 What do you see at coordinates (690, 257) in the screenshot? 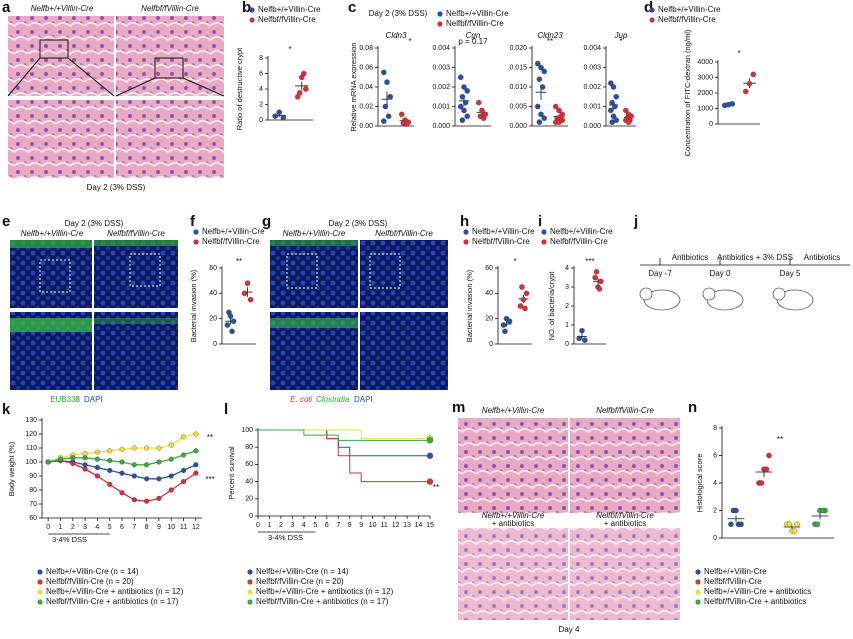
I see `phase-label: Antibiotics` at bounding box center [690, 257].